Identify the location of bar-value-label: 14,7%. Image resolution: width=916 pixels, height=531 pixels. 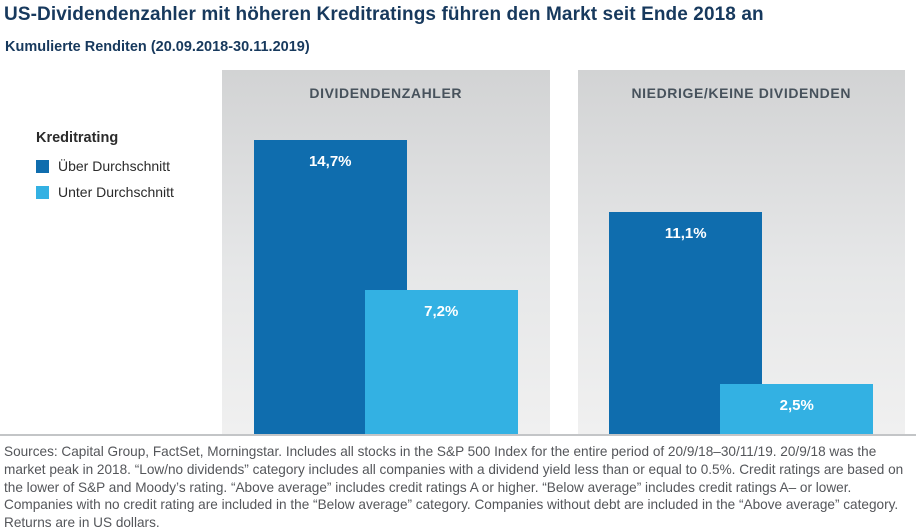
(330, 161).